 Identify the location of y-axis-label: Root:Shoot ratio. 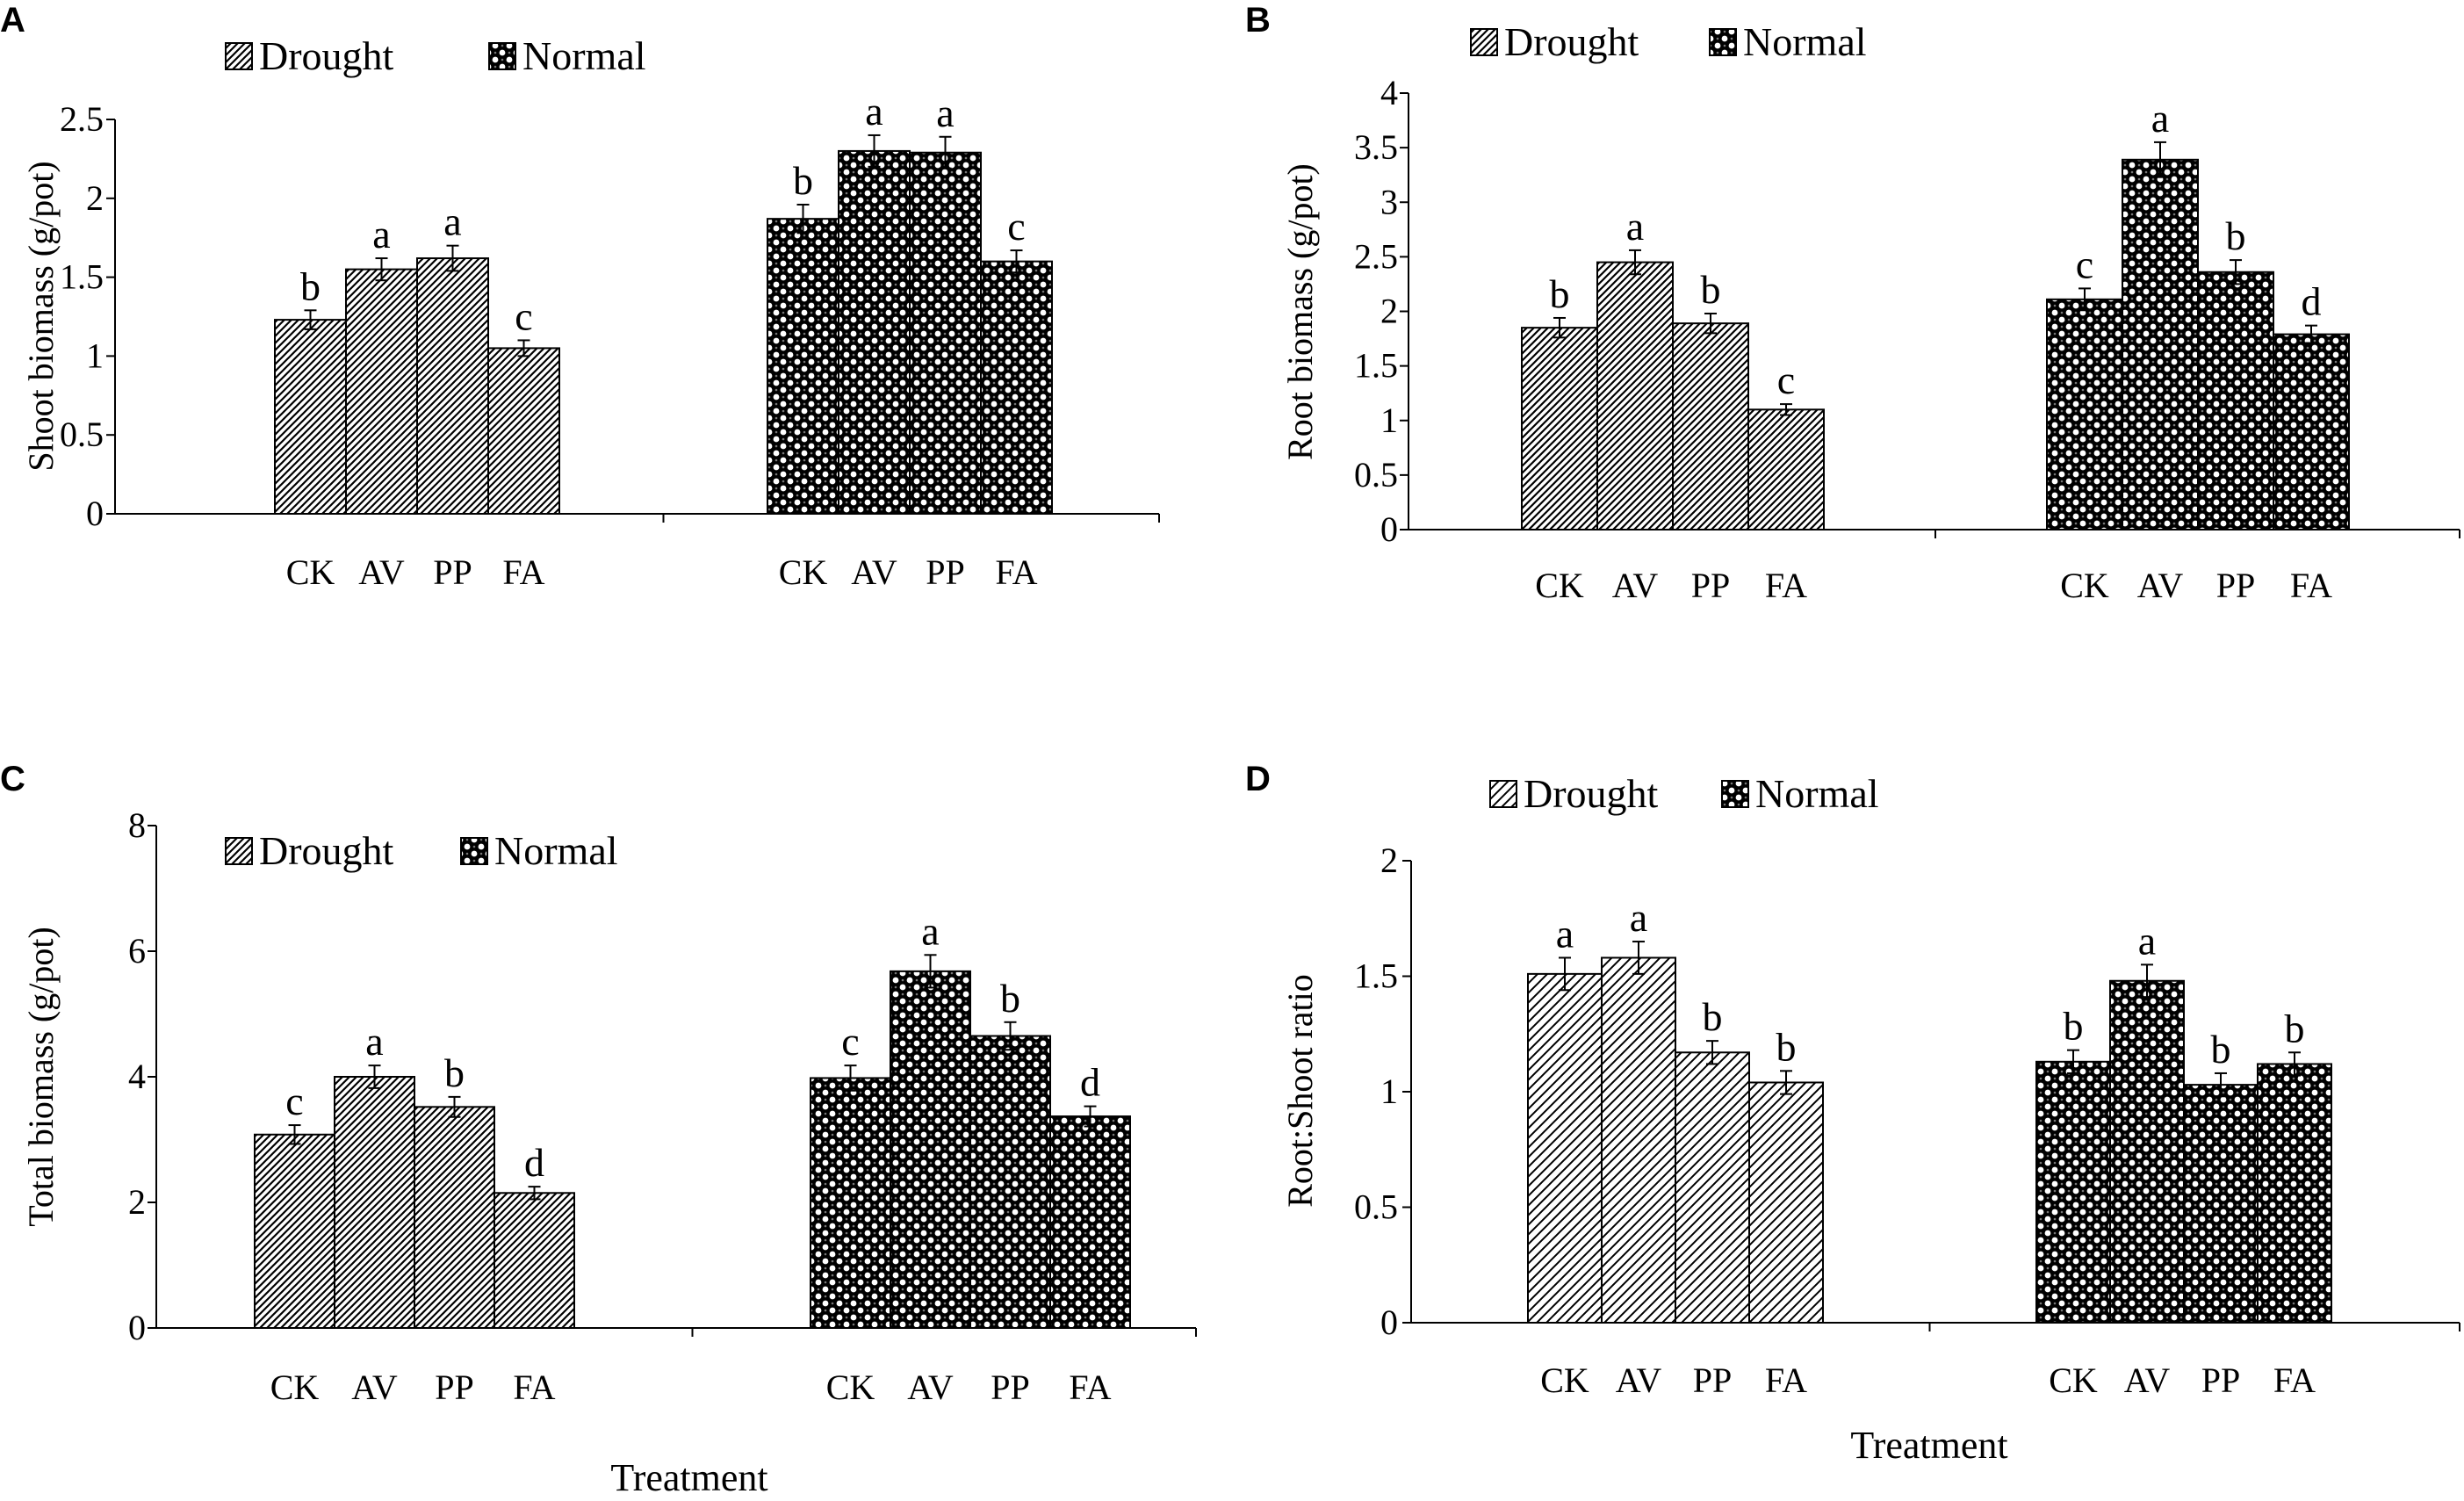
(1300, 1091).